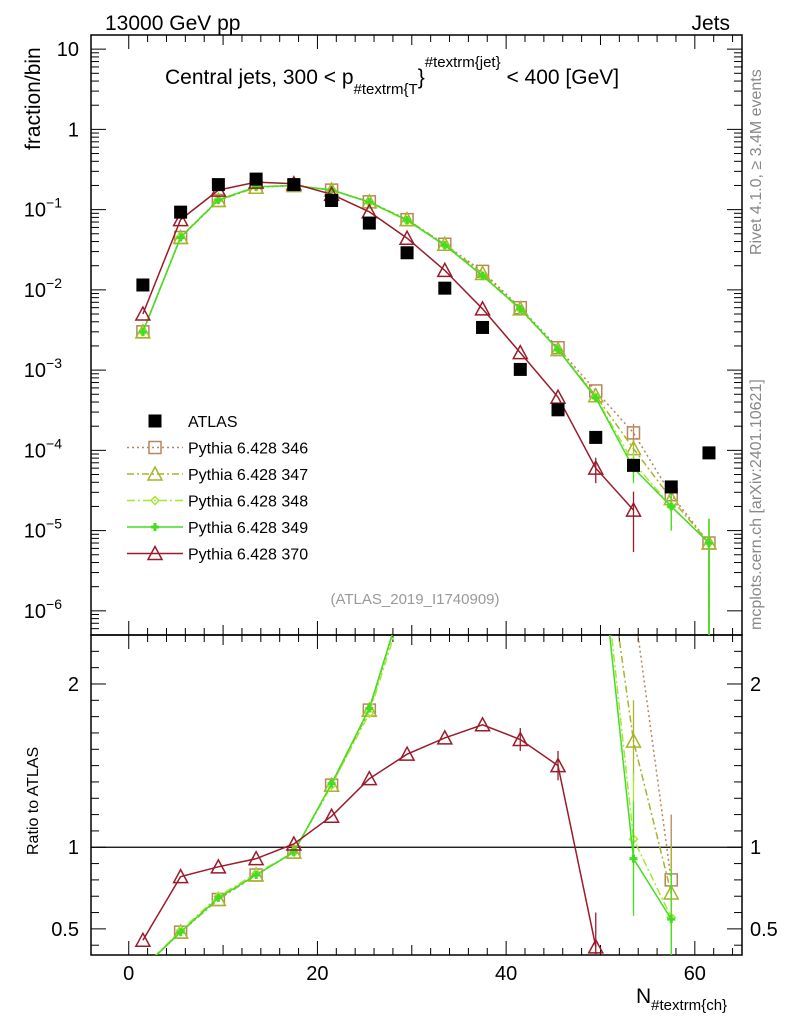  Describe the element at coordinates (33, 801) in the screenshot. I see `ratio-y-axis-label: Ratio to ATLAS` at that location.